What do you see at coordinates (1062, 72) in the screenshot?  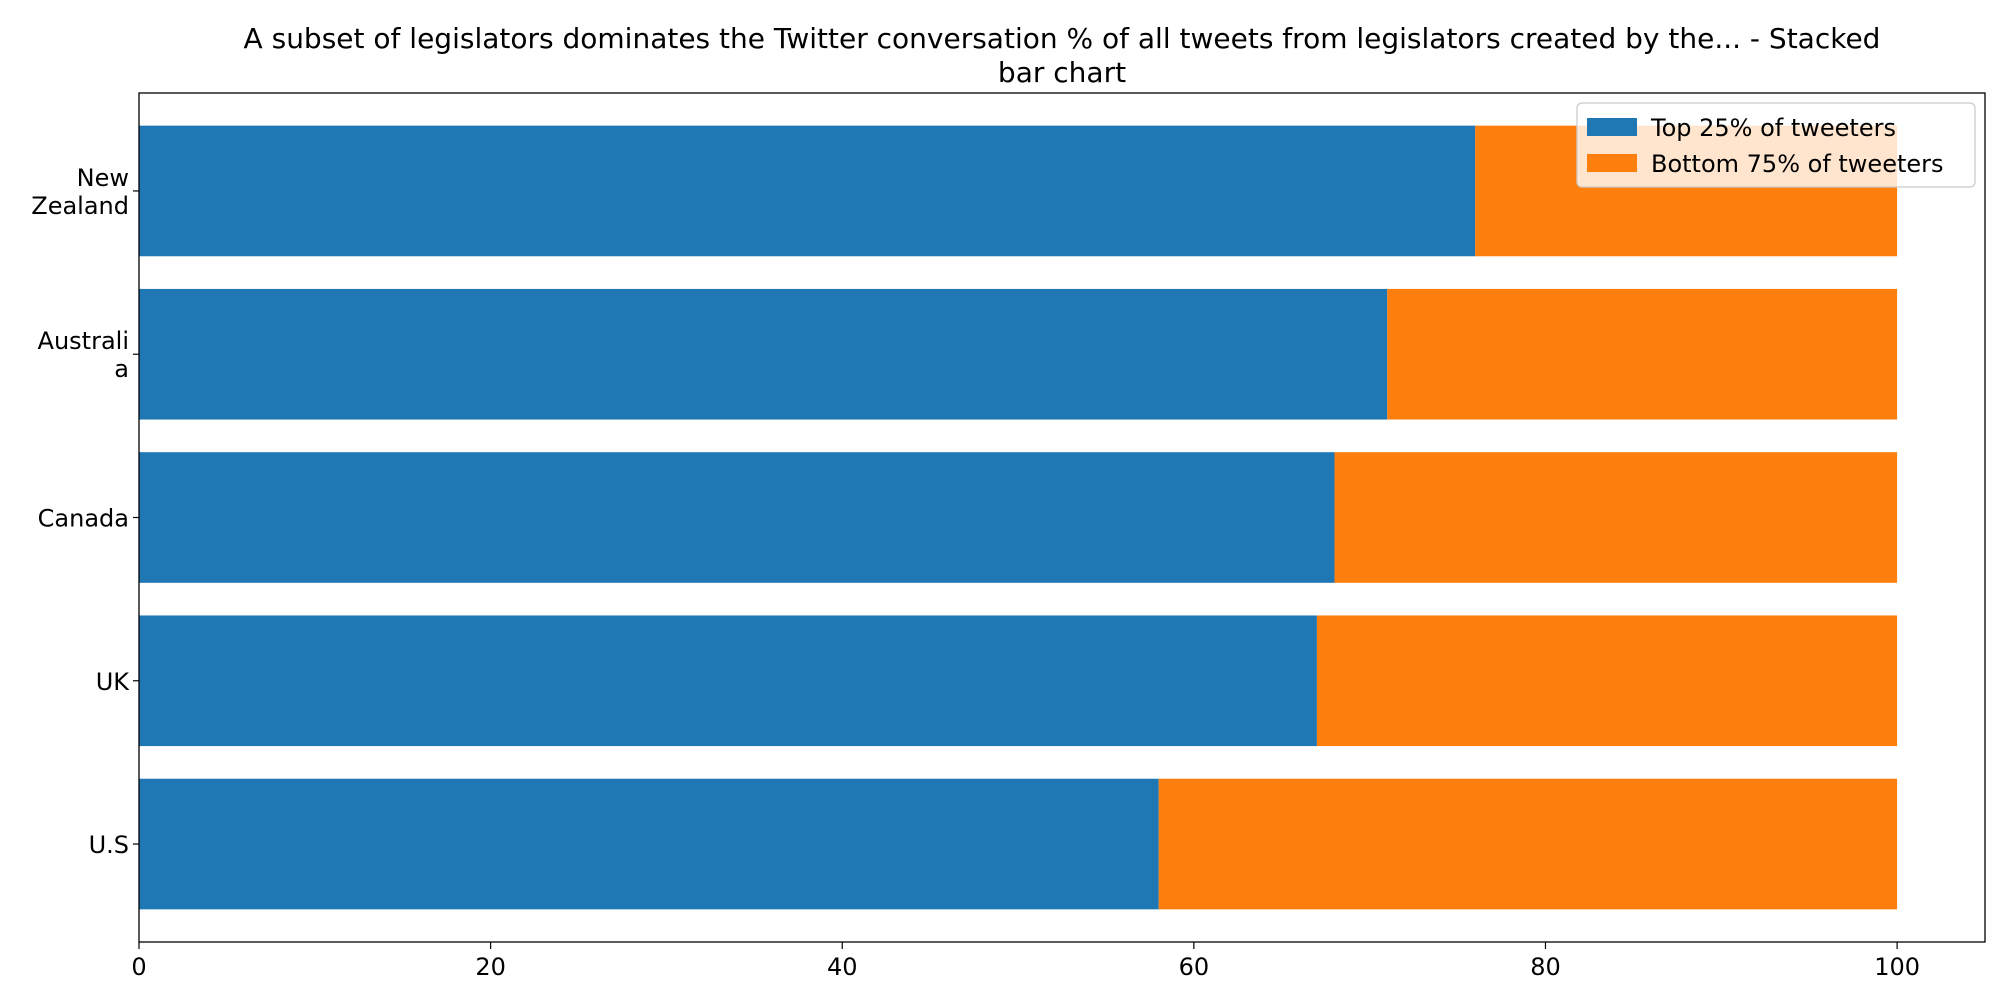 I see `chart-title-line: bar chart` at bounding box center [1062, 72].